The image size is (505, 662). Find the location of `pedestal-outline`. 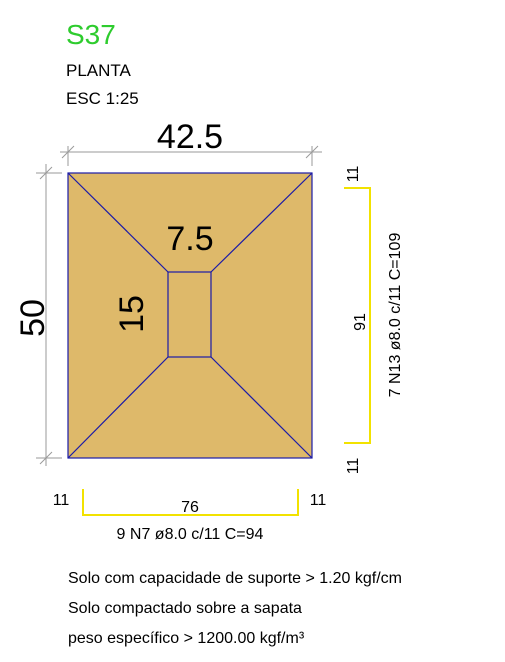

pedestal-outline is located at coordinates (189, 314).